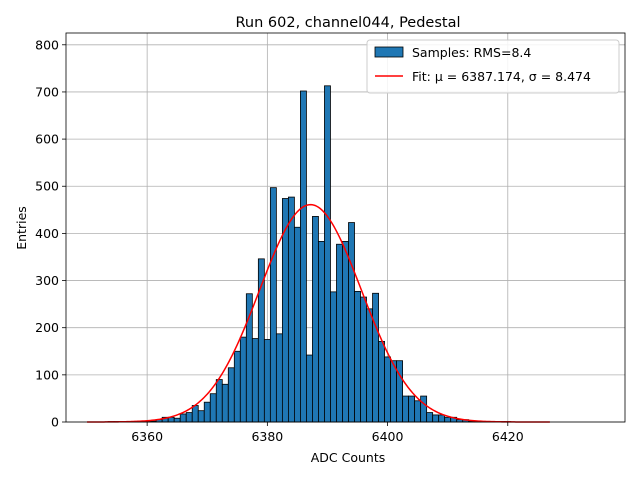  I want to click on x-tick-label: 6380, so click(267, 436).